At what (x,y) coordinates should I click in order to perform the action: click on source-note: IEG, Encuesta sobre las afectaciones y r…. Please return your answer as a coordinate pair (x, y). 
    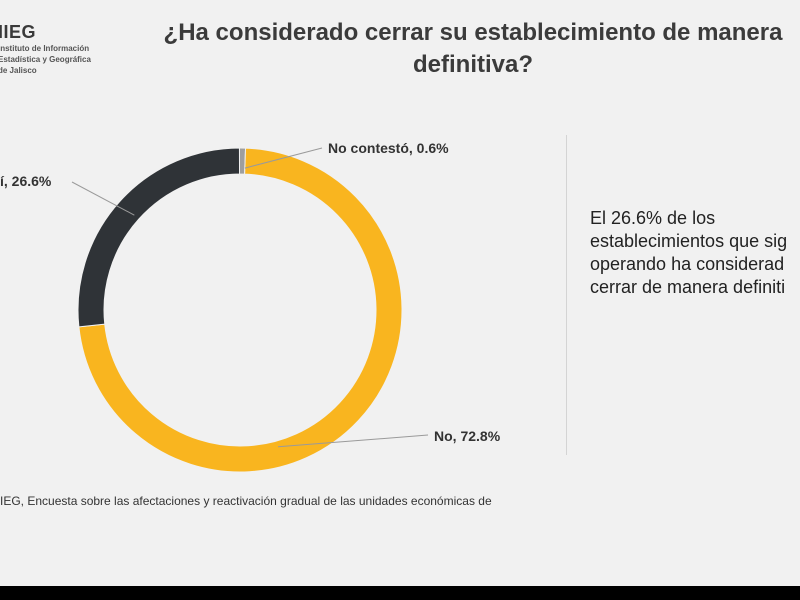
    Looking at the image, I should click on (246, 501).